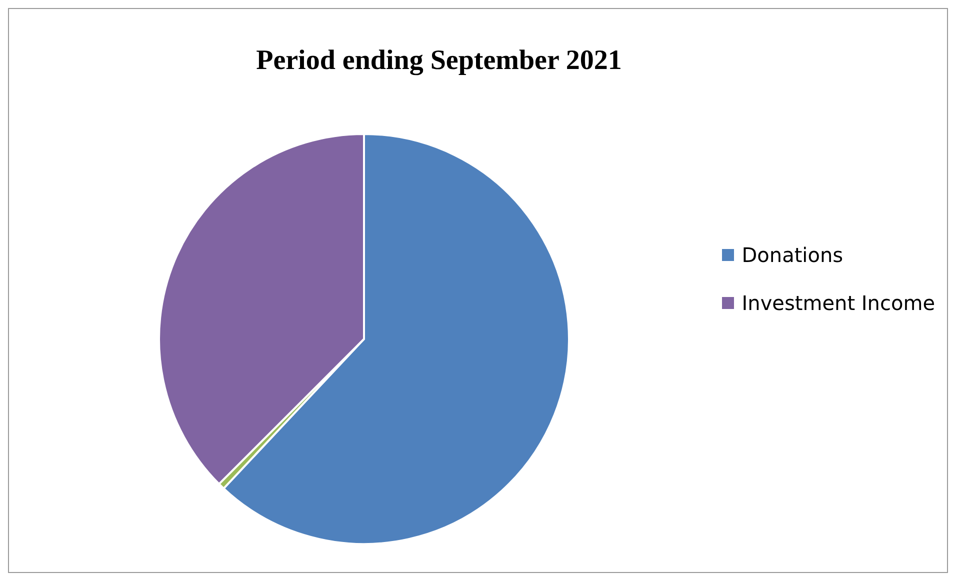 The image size is (958, 581). I want to click on legend-label: Donations, so click(793, 254).